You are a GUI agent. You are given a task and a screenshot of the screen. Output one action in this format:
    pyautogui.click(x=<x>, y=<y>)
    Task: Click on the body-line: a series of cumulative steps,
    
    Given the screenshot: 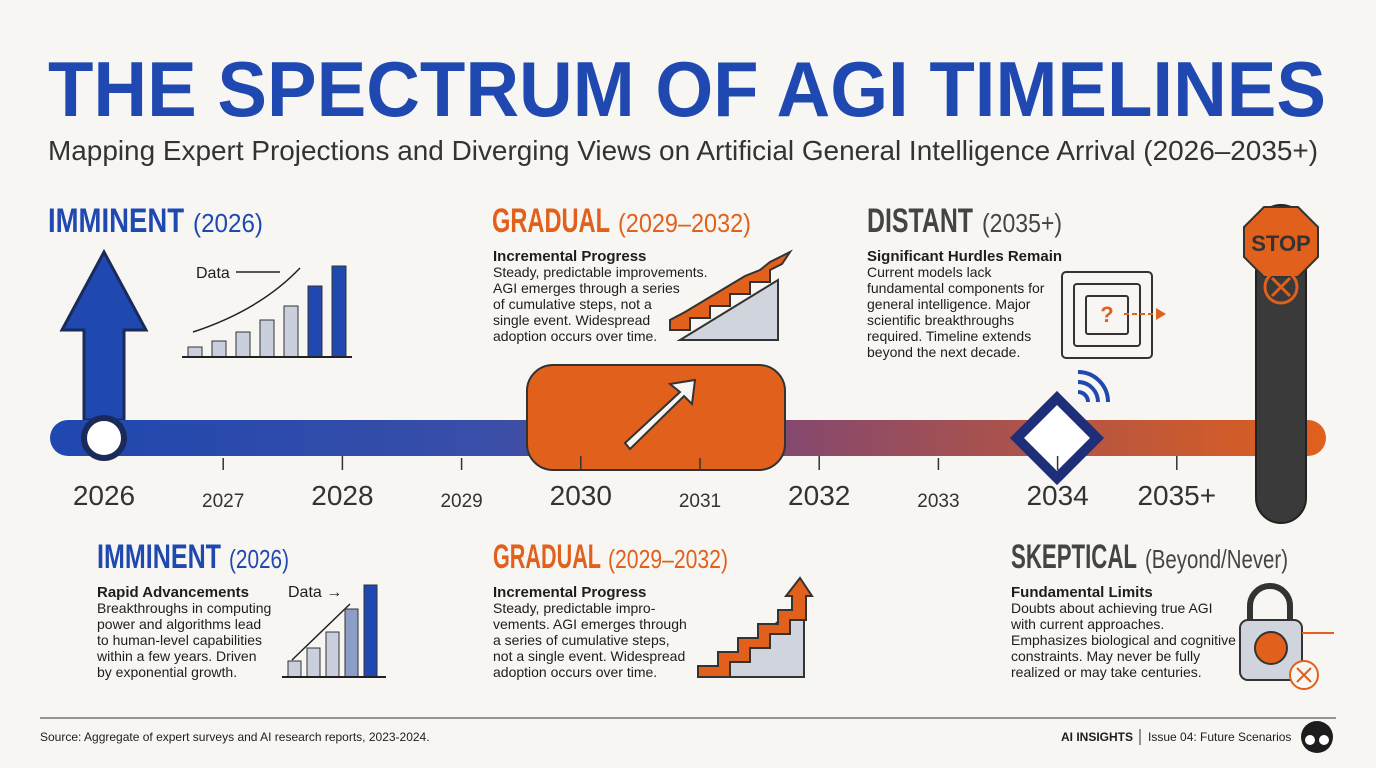 What is the action you would take?
    pyautogui.click(x=581, y=640)
    